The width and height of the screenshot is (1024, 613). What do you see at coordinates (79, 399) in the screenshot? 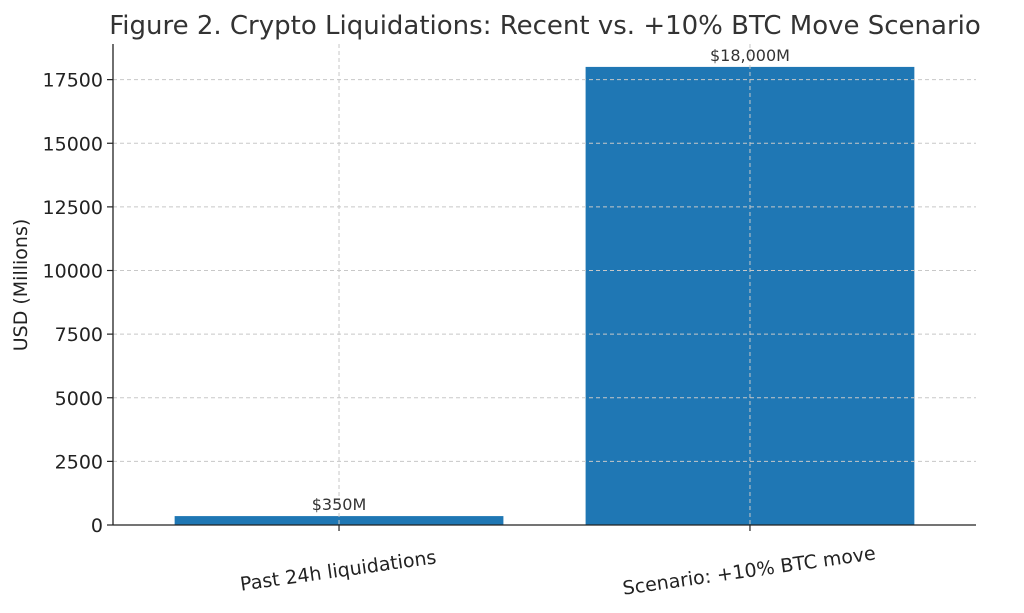
I see `y-tick-label: 5000` at bounding box center [79, 399].